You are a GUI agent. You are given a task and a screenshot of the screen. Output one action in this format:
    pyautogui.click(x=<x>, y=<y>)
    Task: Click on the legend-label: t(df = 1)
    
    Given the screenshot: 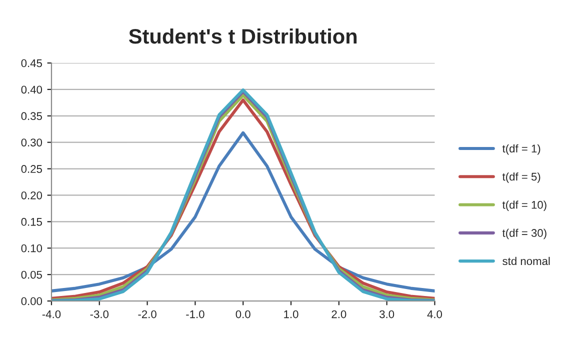 What is the action you would take?
    pyautogui.click(x=521, y=149)
    